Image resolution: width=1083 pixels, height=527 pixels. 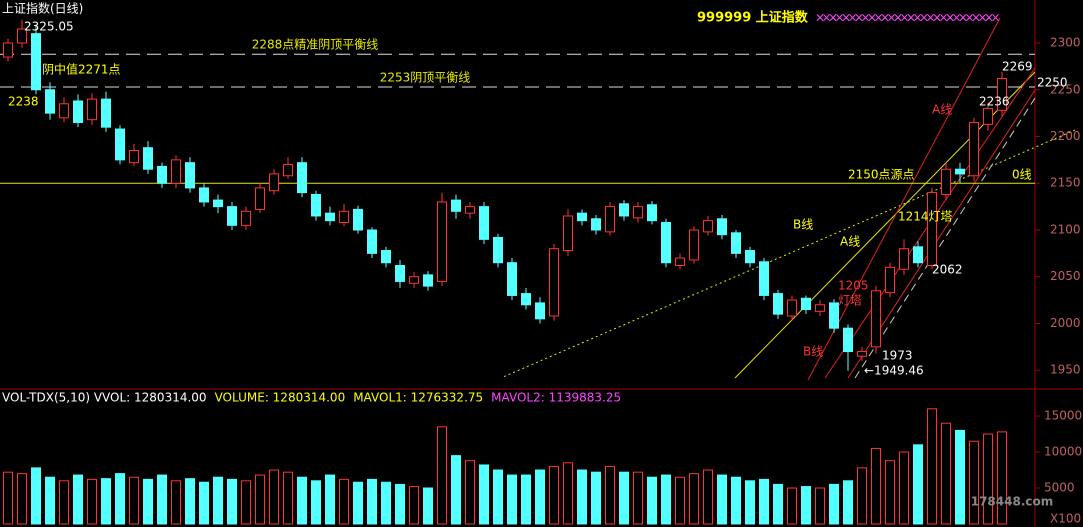 What do you see at coordinates (881, 175) in the screenshot?
I see `annotation: 2150点源点` at bounding box center [881, 175].